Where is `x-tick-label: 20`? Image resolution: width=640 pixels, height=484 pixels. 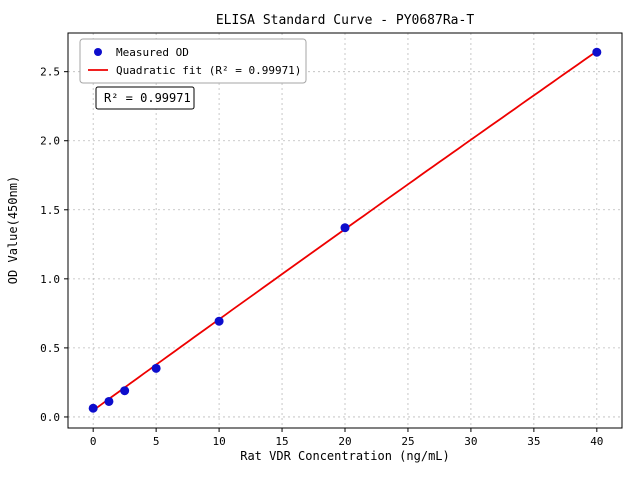 x-tick-label: 20 is located at coordinates (344, 441).